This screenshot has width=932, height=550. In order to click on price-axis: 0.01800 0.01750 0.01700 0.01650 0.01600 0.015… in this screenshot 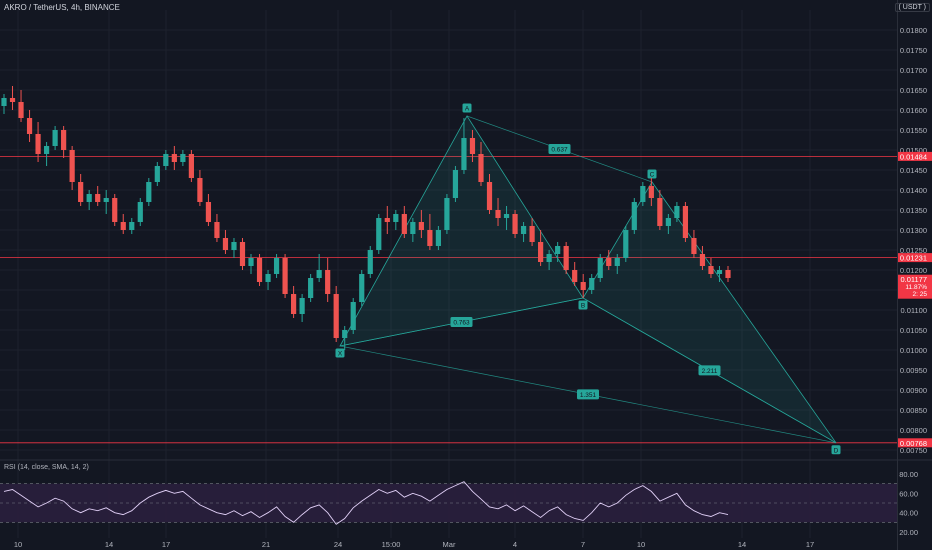, I will do `click(915, 281)`.